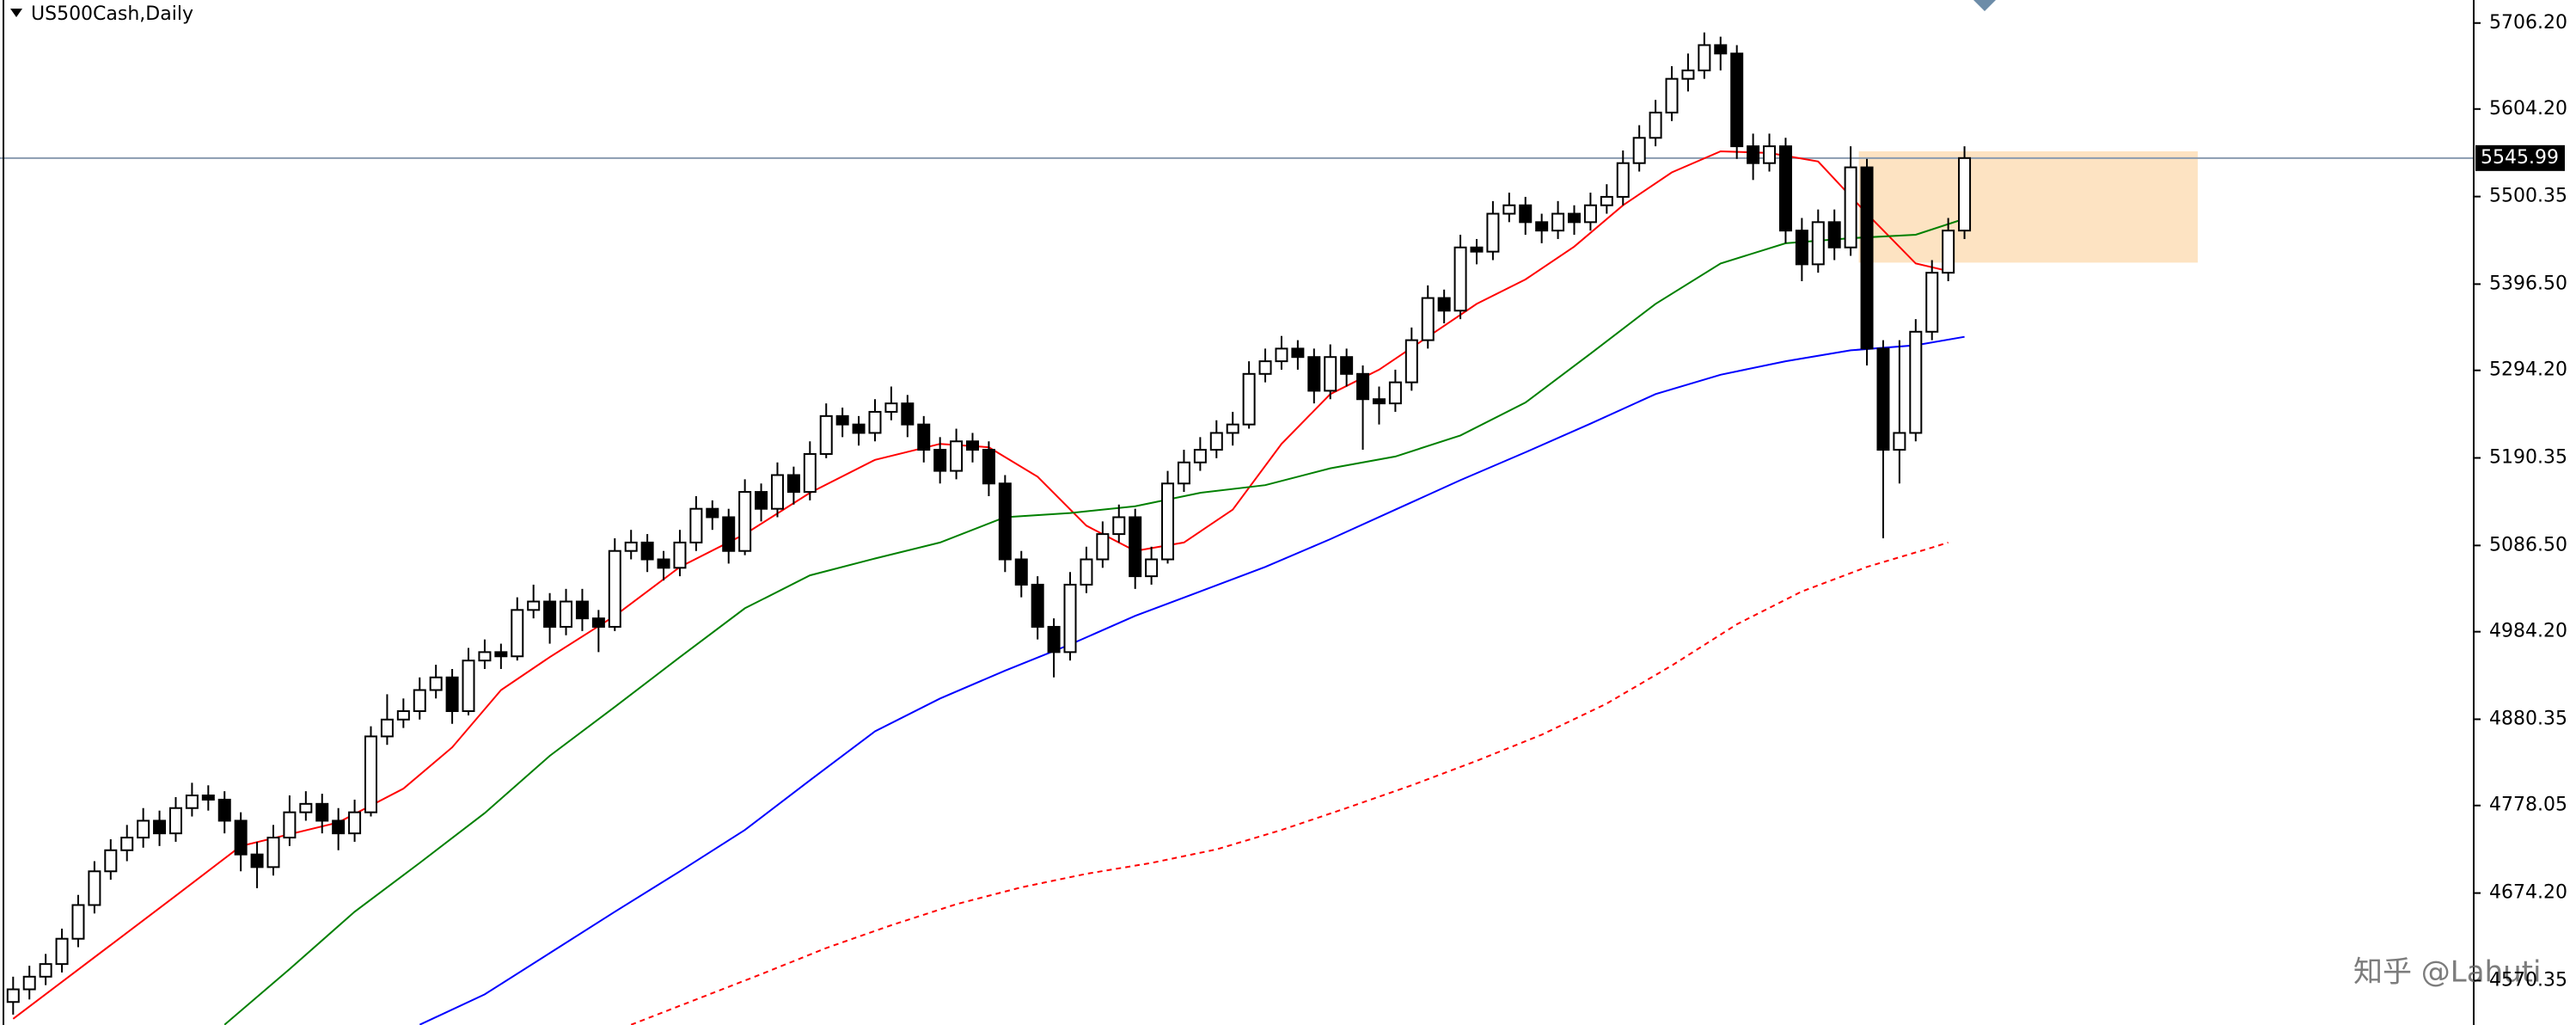  I want to click on y-tick-label: 5500.35, so click(2528, 196).